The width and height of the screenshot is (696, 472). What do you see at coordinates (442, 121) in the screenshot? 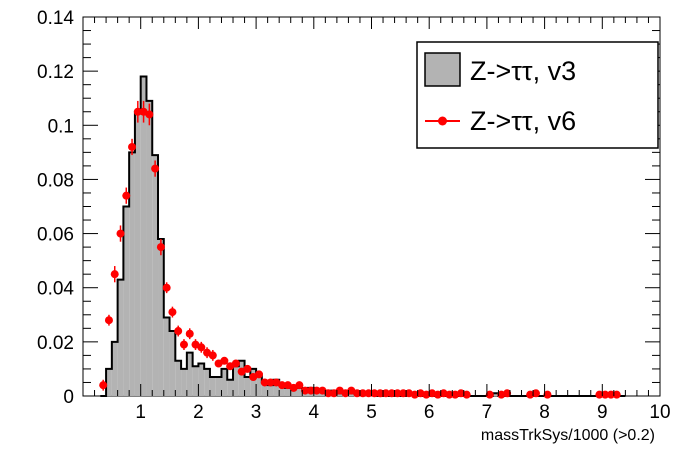
I see `legend-v6-marker` at bounding box center [442, 121].